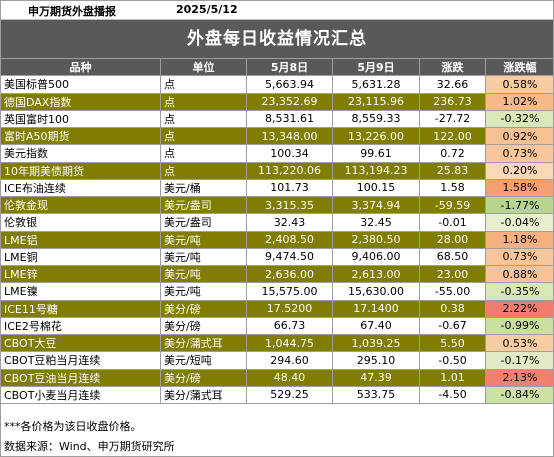 This screenshot has height=457, width=554. I want to click on may9-close-cell: 99.61, so click(376, 153).